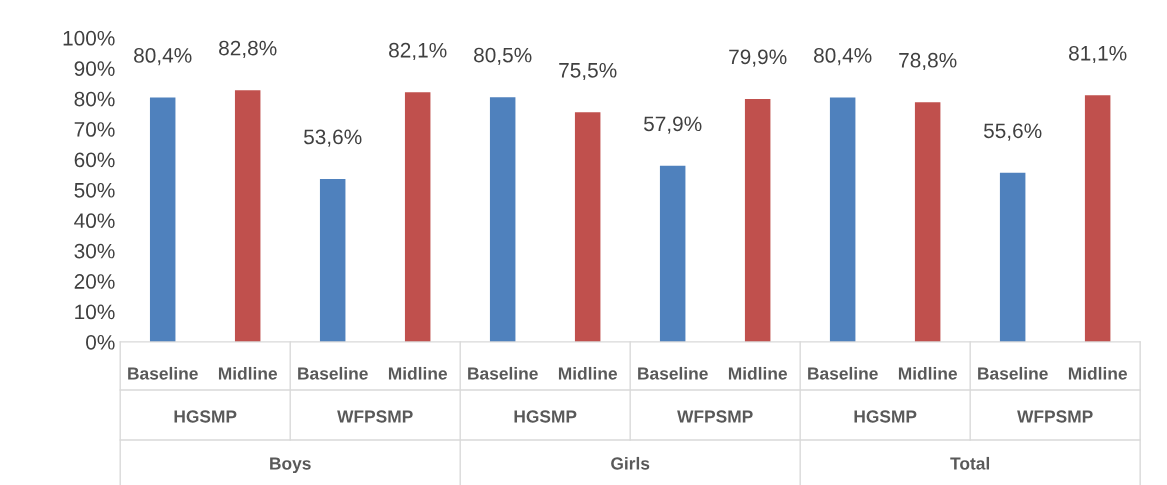 The image size is (1167, 485). Describe the element at coordinates (94, 190) in the screenshot. I see `y-tick-label: 50%` at that location.